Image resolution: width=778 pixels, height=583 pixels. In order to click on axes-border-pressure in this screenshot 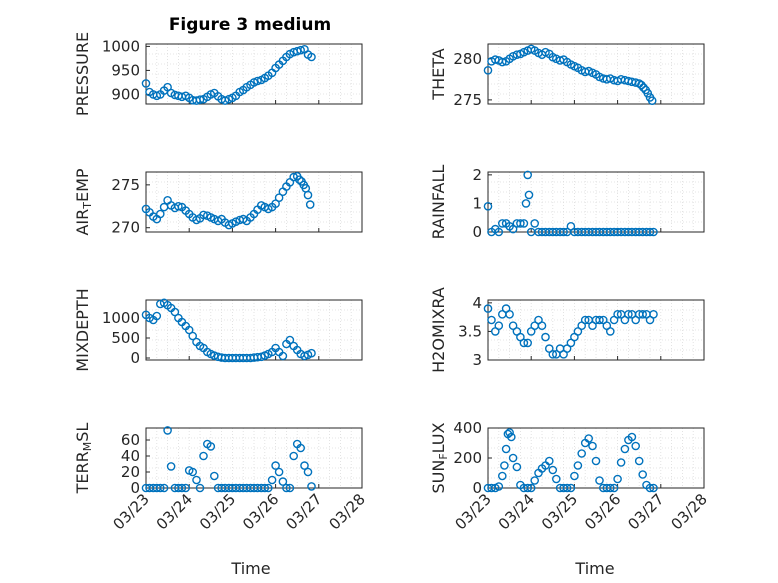, I will do `click(254, 74)`.